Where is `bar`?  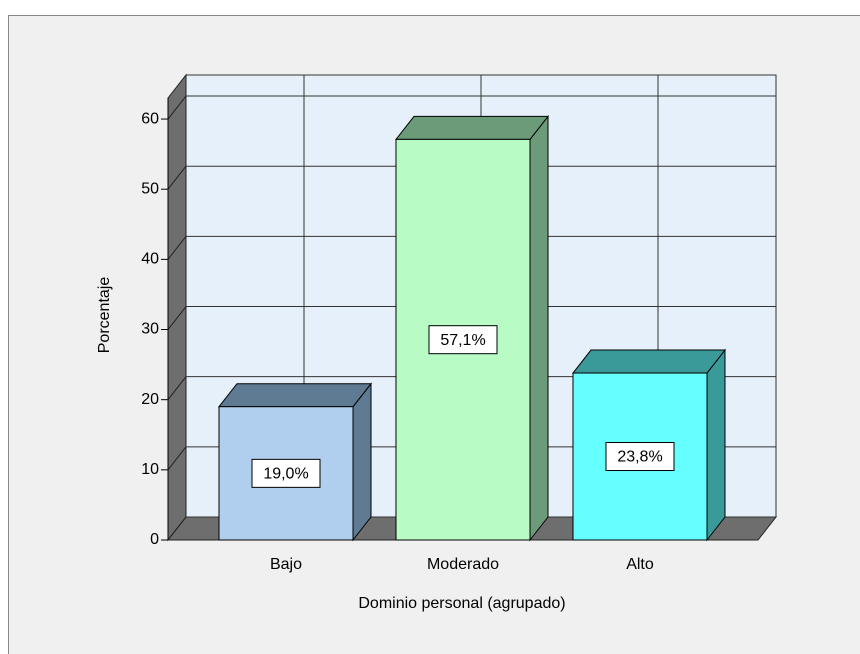 bar is located at coordinates (463, 339).